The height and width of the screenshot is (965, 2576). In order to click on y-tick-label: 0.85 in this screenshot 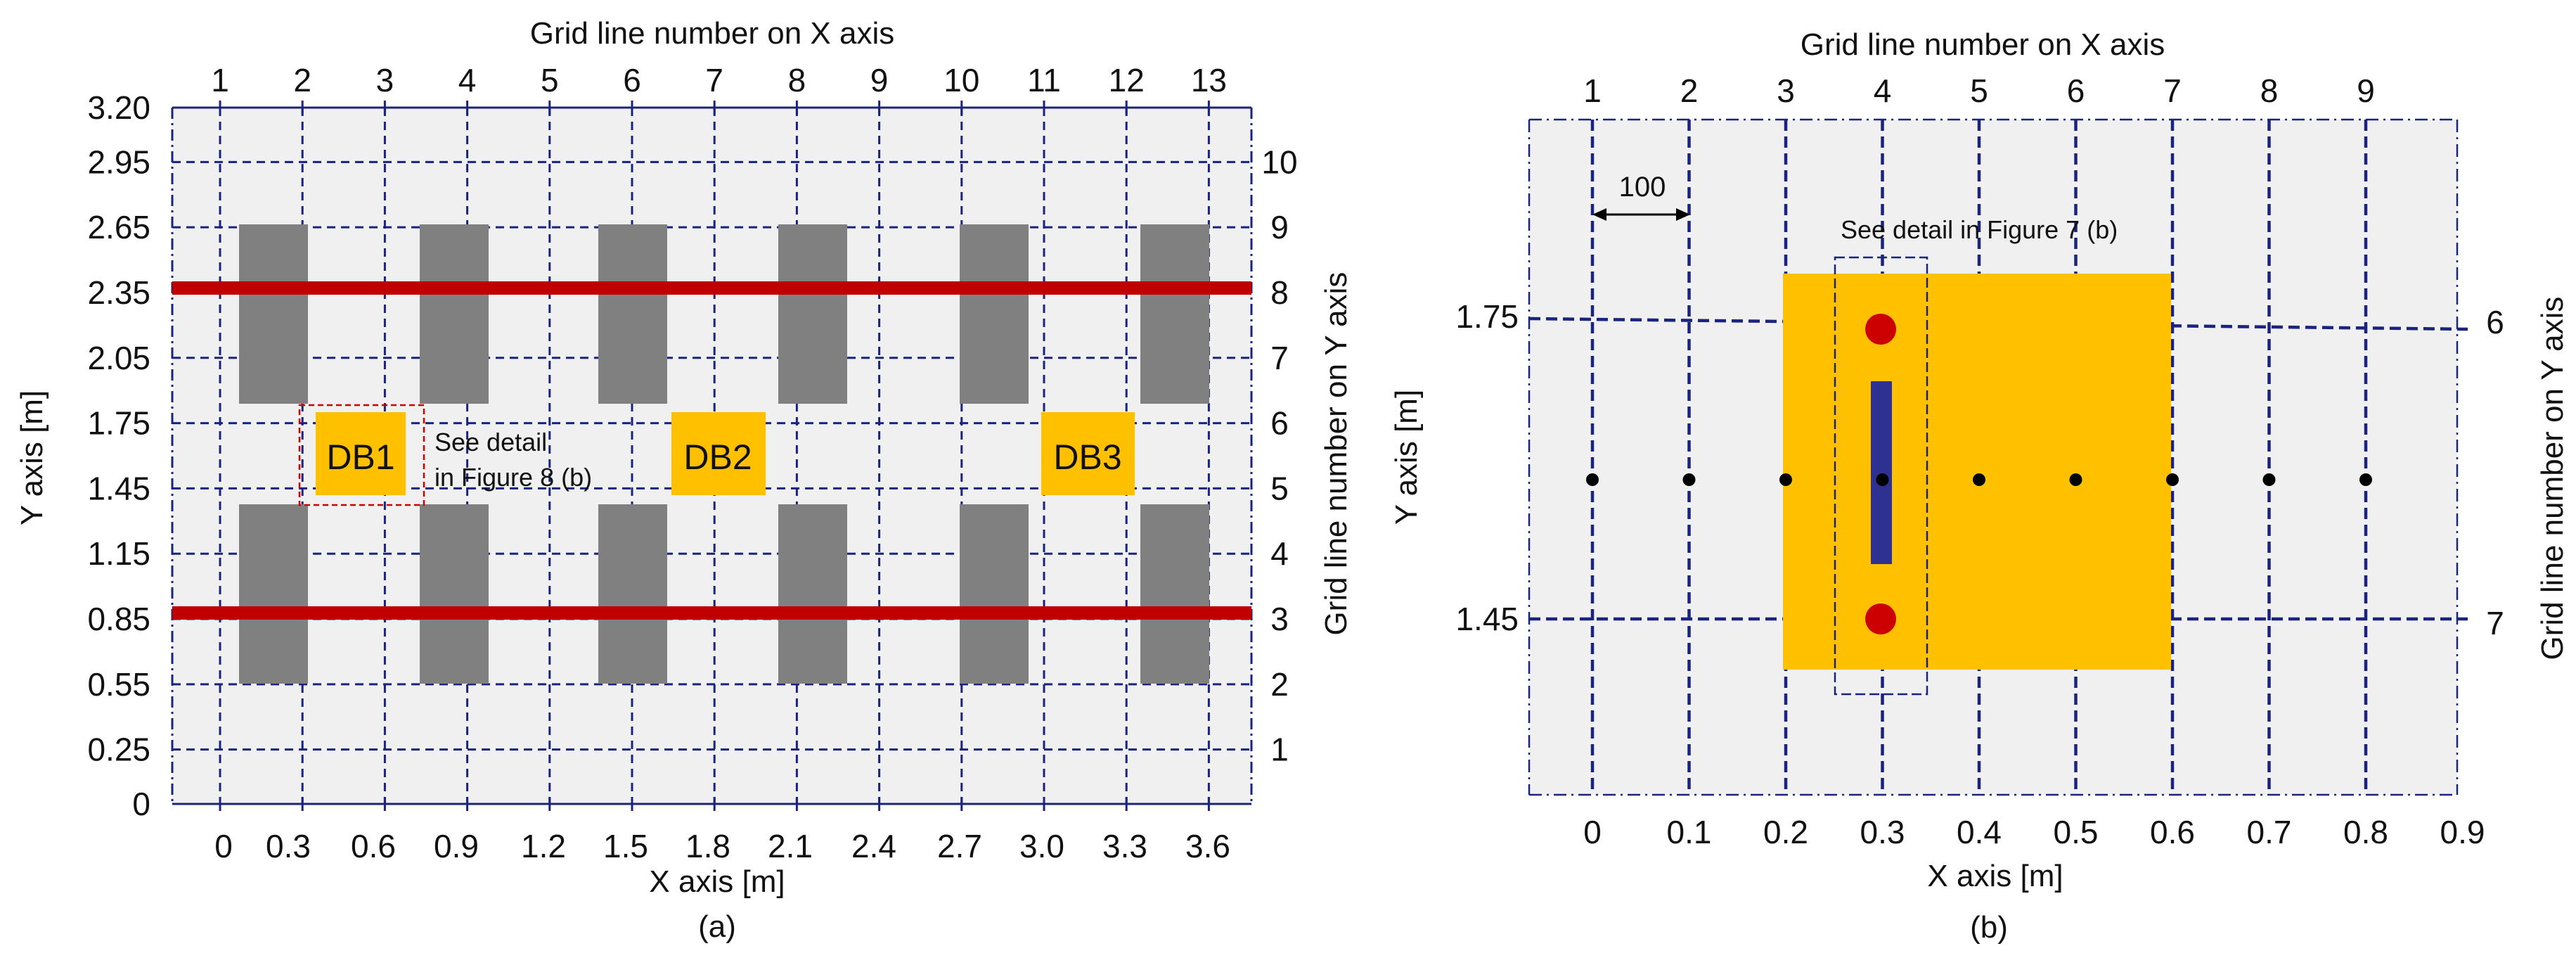, I will do `click(118, 619)`.